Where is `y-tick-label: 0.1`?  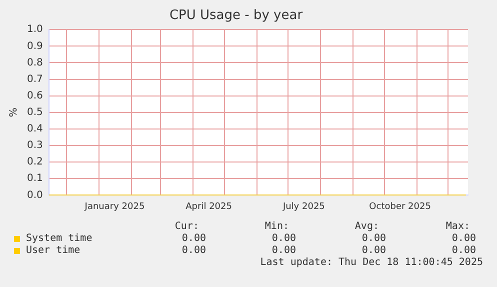 y-tick-label: 0.1 is located at coordinates (34, 178).